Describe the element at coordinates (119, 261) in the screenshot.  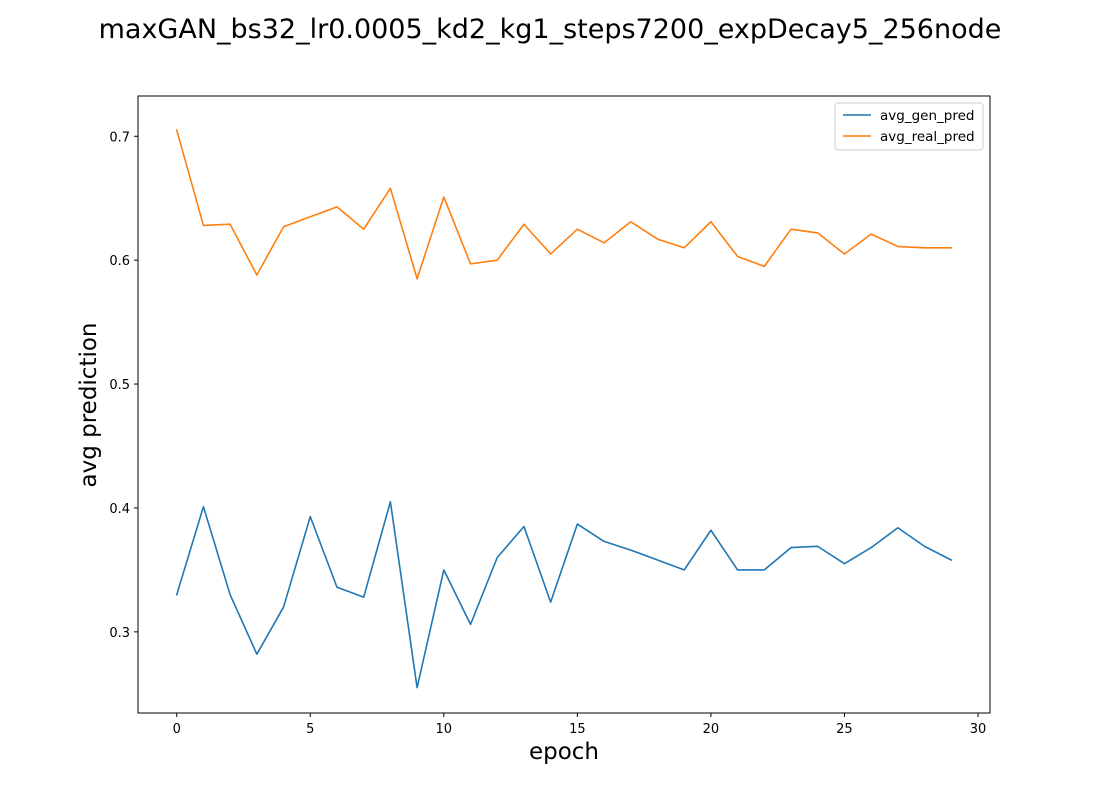
I see `y-tick-label: 0.6` at that location.